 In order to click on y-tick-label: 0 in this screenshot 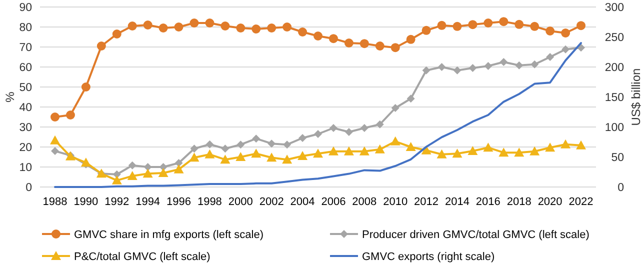, I will do `click(29, 188)`.